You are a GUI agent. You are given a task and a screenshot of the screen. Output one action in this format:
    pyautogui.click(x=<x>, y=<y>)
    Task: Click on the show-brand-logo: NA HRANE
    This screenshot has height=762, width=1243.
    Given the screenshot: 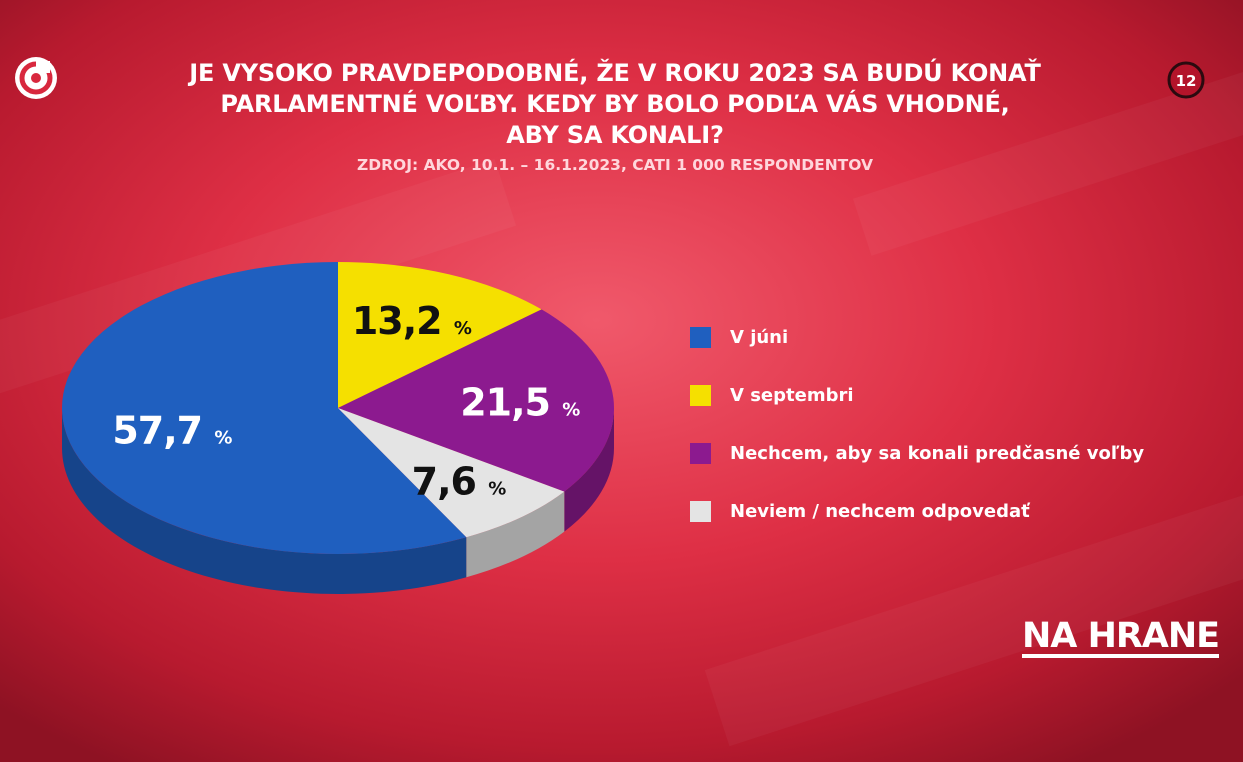 What is the action you would take?
    pyautogui.click(x=1121, y=637)
    